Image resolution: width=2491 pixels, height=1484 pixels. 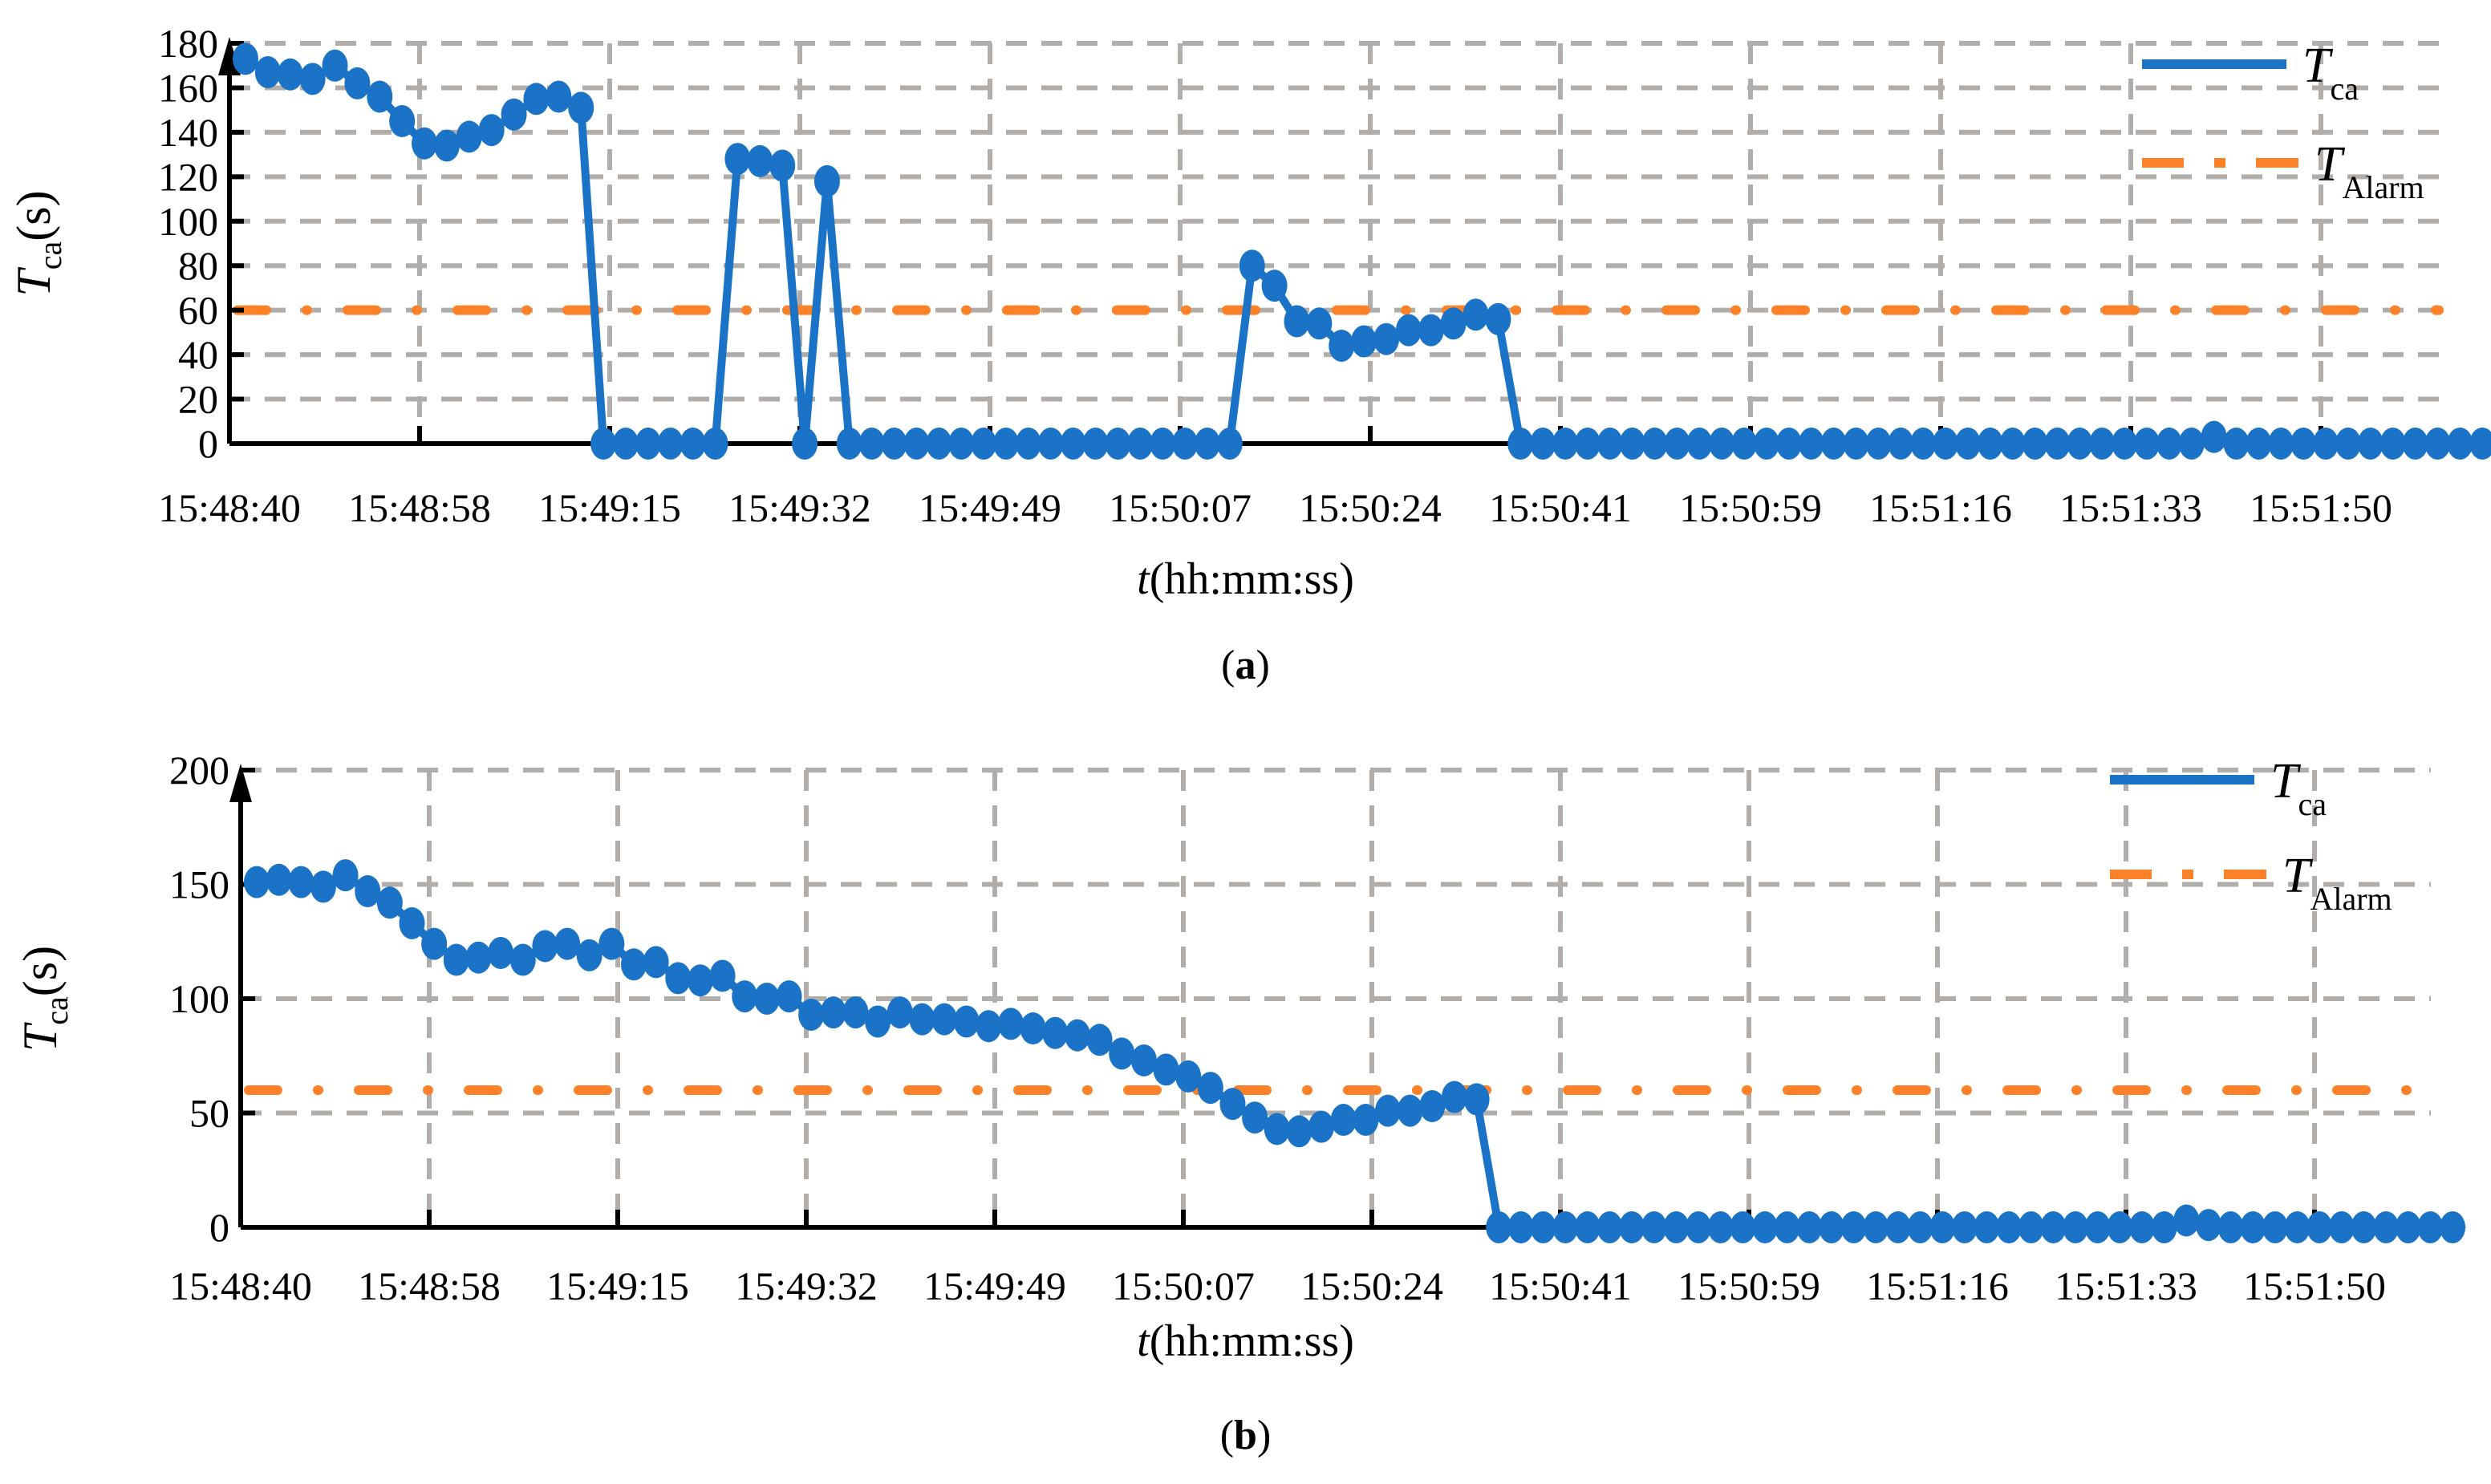 I want to click on x-axis-var-b: t, so click(x=1143, y=1341).